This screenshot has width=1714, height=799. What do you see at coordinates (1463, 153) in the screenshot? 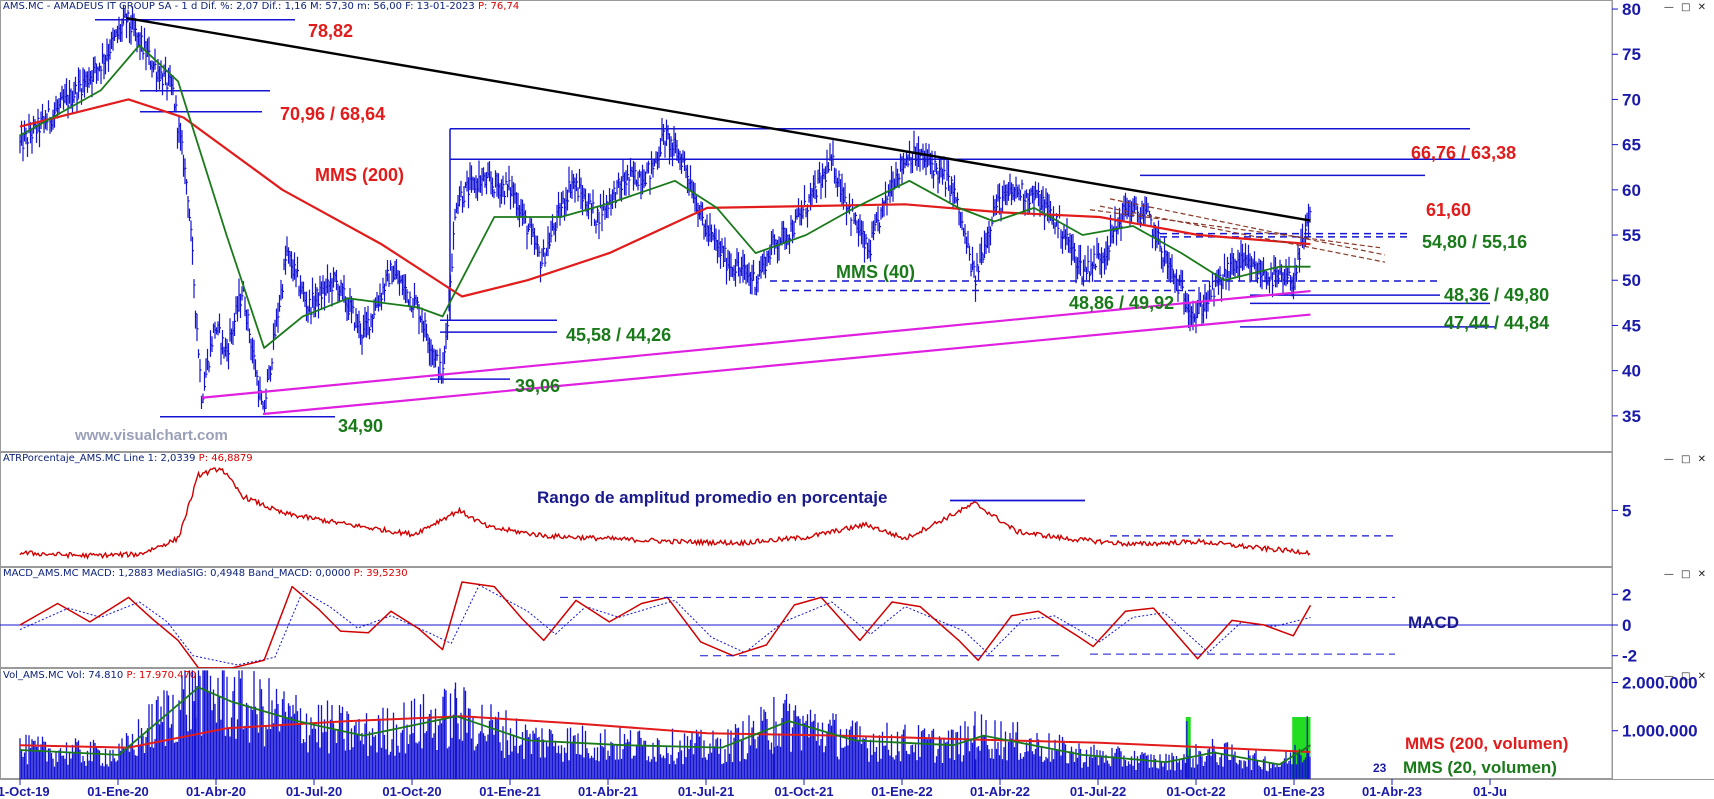
I see `price-annotation-3: 66,76 / 63,38` at bounding box center [1463, 153].